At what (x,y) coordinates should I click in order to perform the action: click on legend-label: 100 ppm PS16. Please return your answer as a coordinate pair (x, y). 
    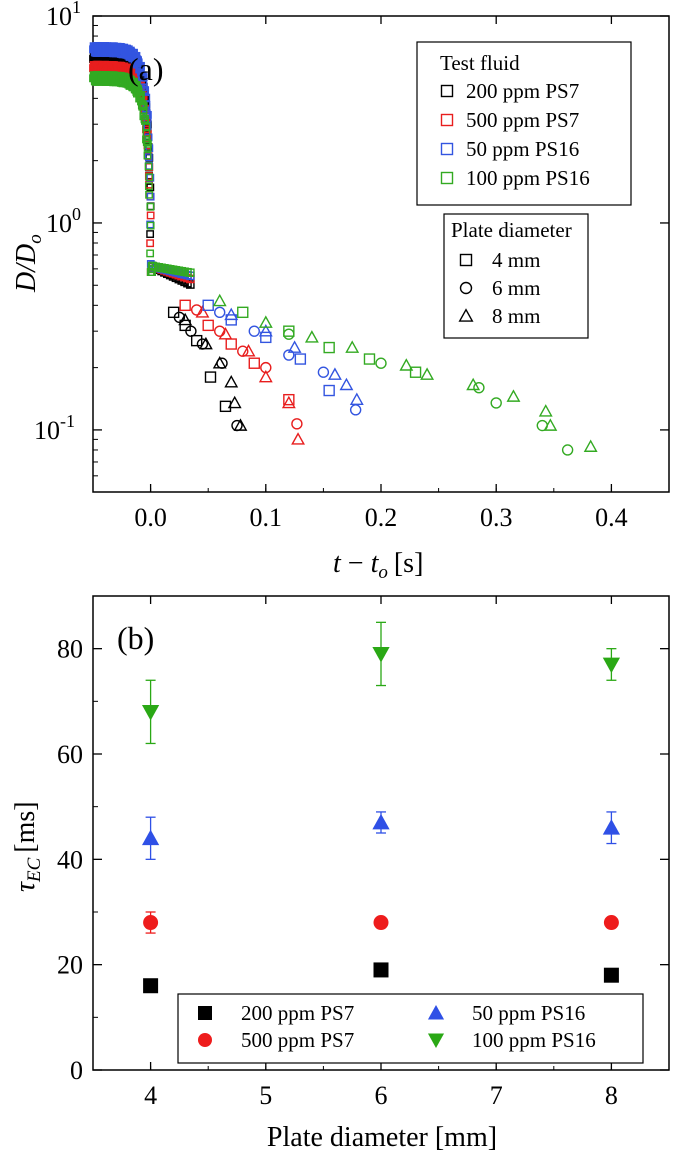
    Looking at the image, I should click on (534, 1040).